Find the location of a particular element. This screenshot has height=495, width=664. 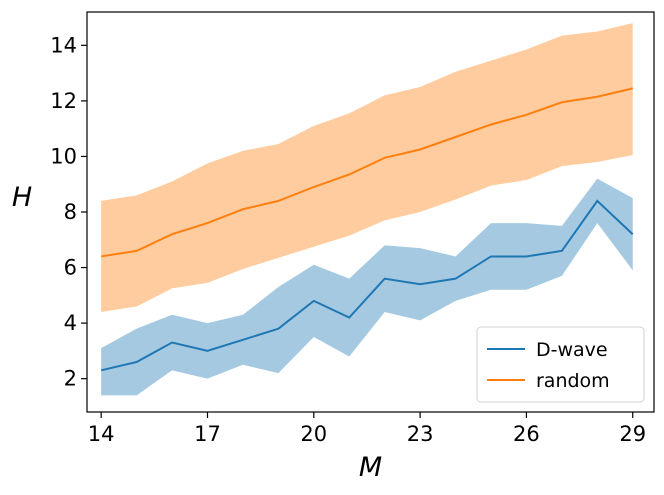

y-axis-label: H is located at coordinates (22, 197).